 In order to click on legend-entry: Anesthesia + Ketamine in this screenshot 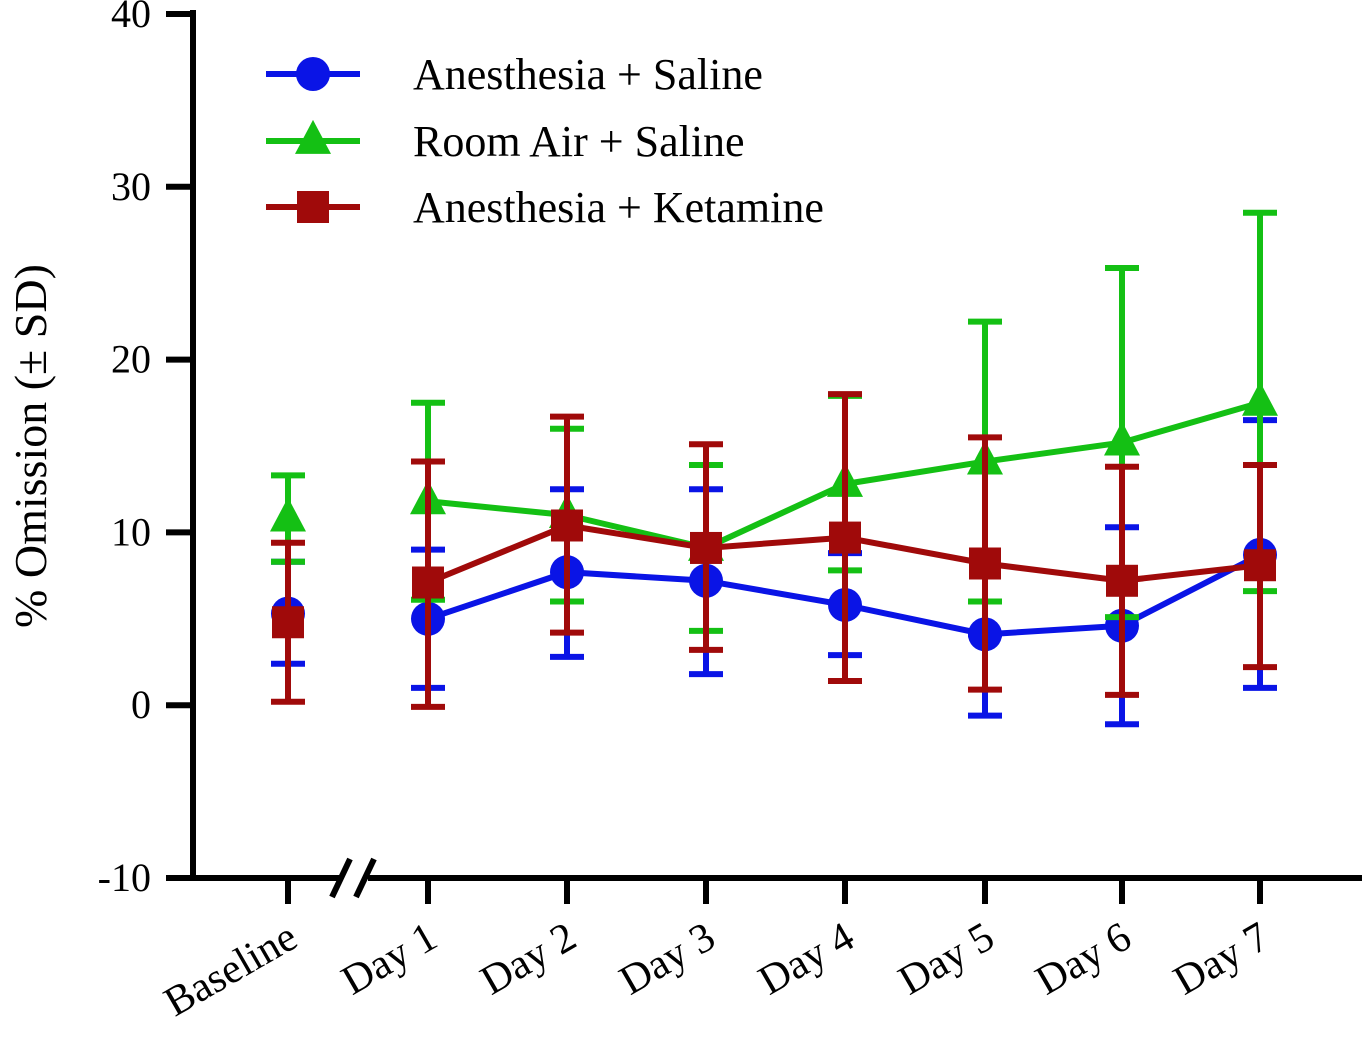, I will do `click(545, 207)`.